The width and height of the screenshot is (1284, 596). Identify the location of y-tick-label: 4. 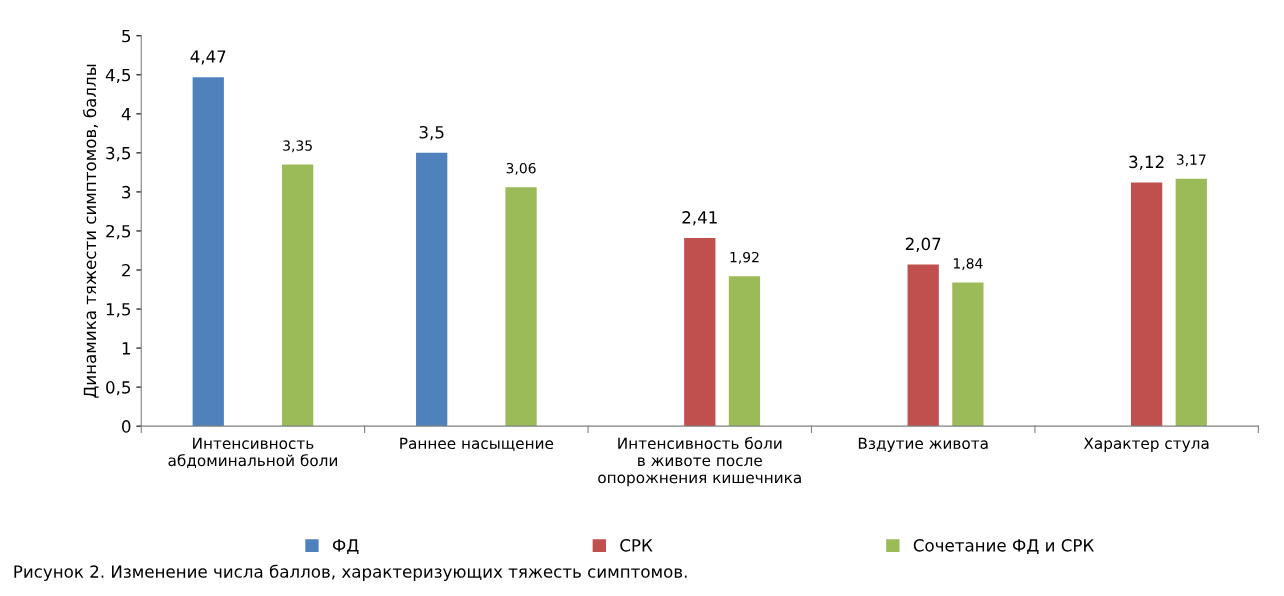
(126, 114).